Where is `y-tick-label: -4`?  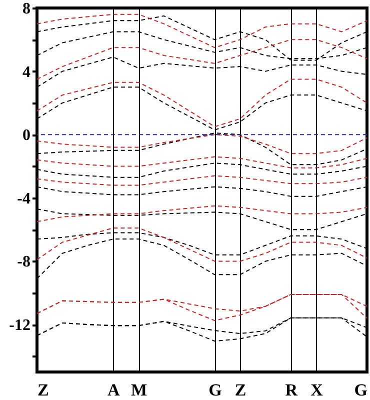
y-tick-label: -4 is located at coordinates (23, 199).